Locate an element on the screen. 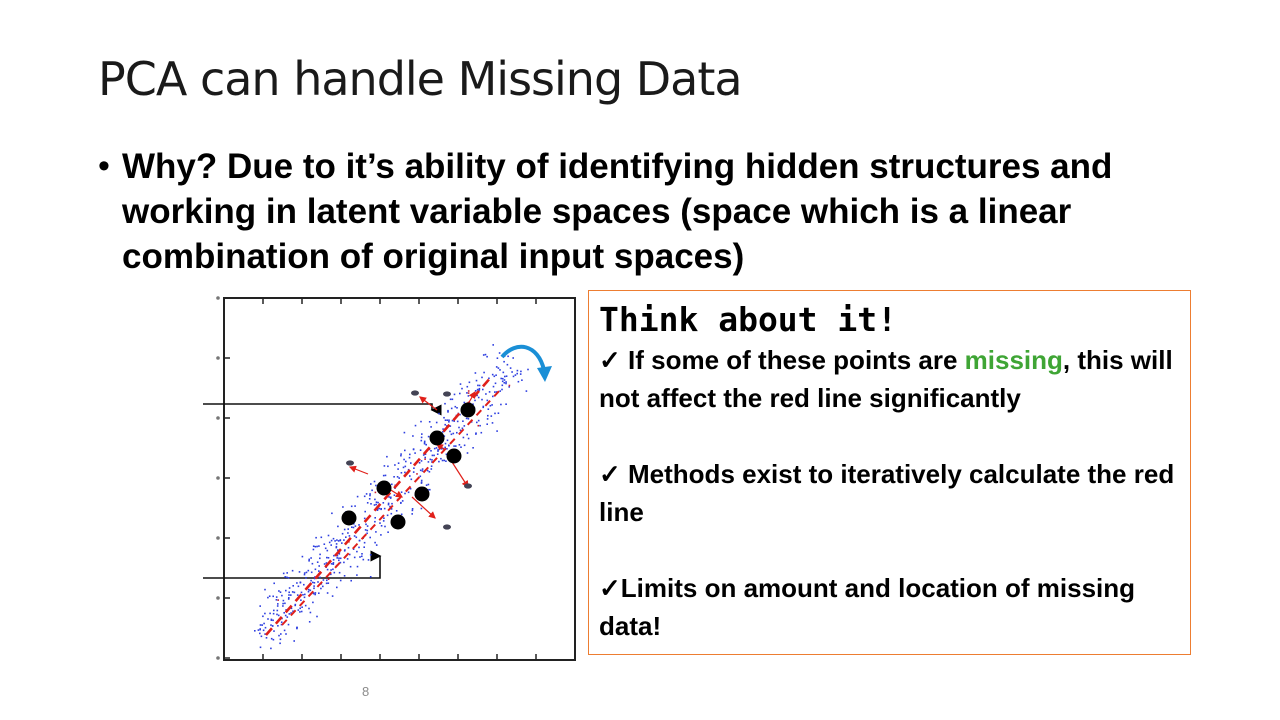 The image size is (1280, 720). highlighted-points is located at coordinates (408, 466).